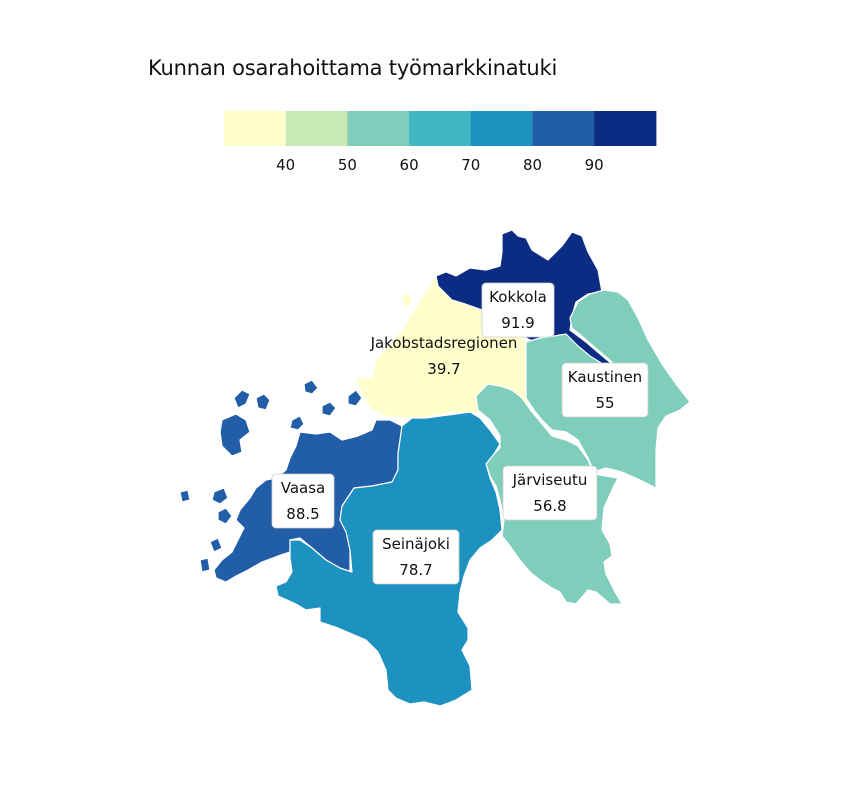  Describe the element at coordinates (409, 165) in the screenshot. I see `legend-tick-label: 60` at that location.